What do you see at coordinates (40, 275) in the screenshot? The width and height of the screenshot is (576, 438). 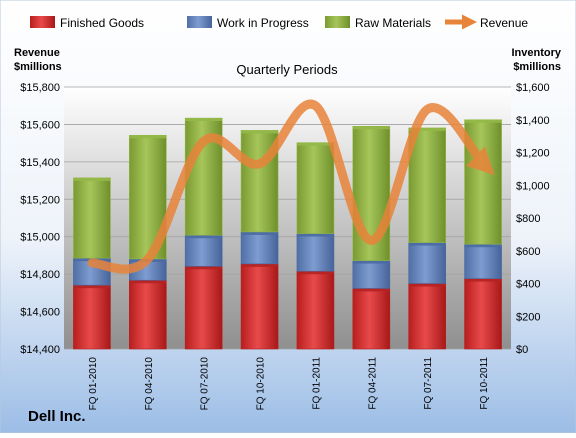 I see `left-tick-label: $14,800` at bounding box center [40, 275].